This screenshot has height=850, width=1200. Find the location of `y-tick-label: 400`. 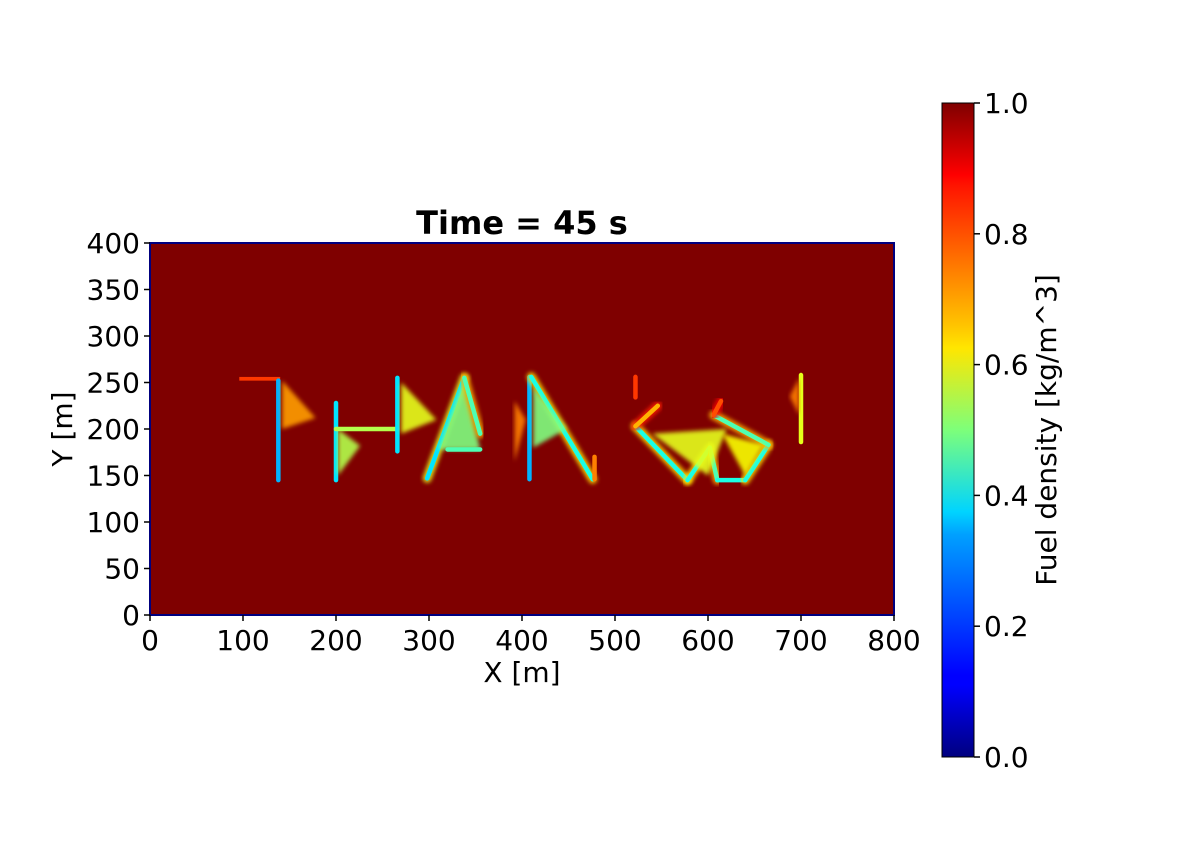

y-tick-label: 400 is located at coordinates (113, 243).